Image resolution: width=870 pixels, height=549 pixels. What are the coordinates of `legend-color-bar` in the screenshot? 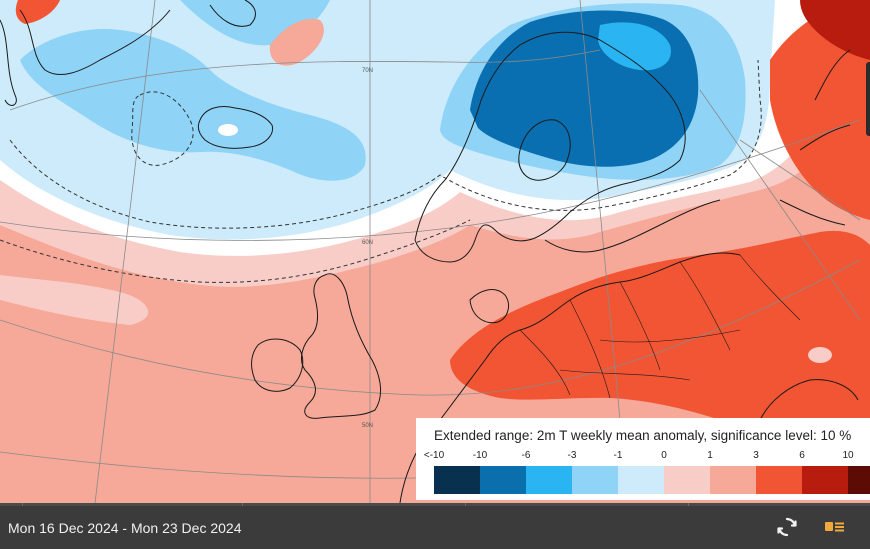 It's located at (652, 480).